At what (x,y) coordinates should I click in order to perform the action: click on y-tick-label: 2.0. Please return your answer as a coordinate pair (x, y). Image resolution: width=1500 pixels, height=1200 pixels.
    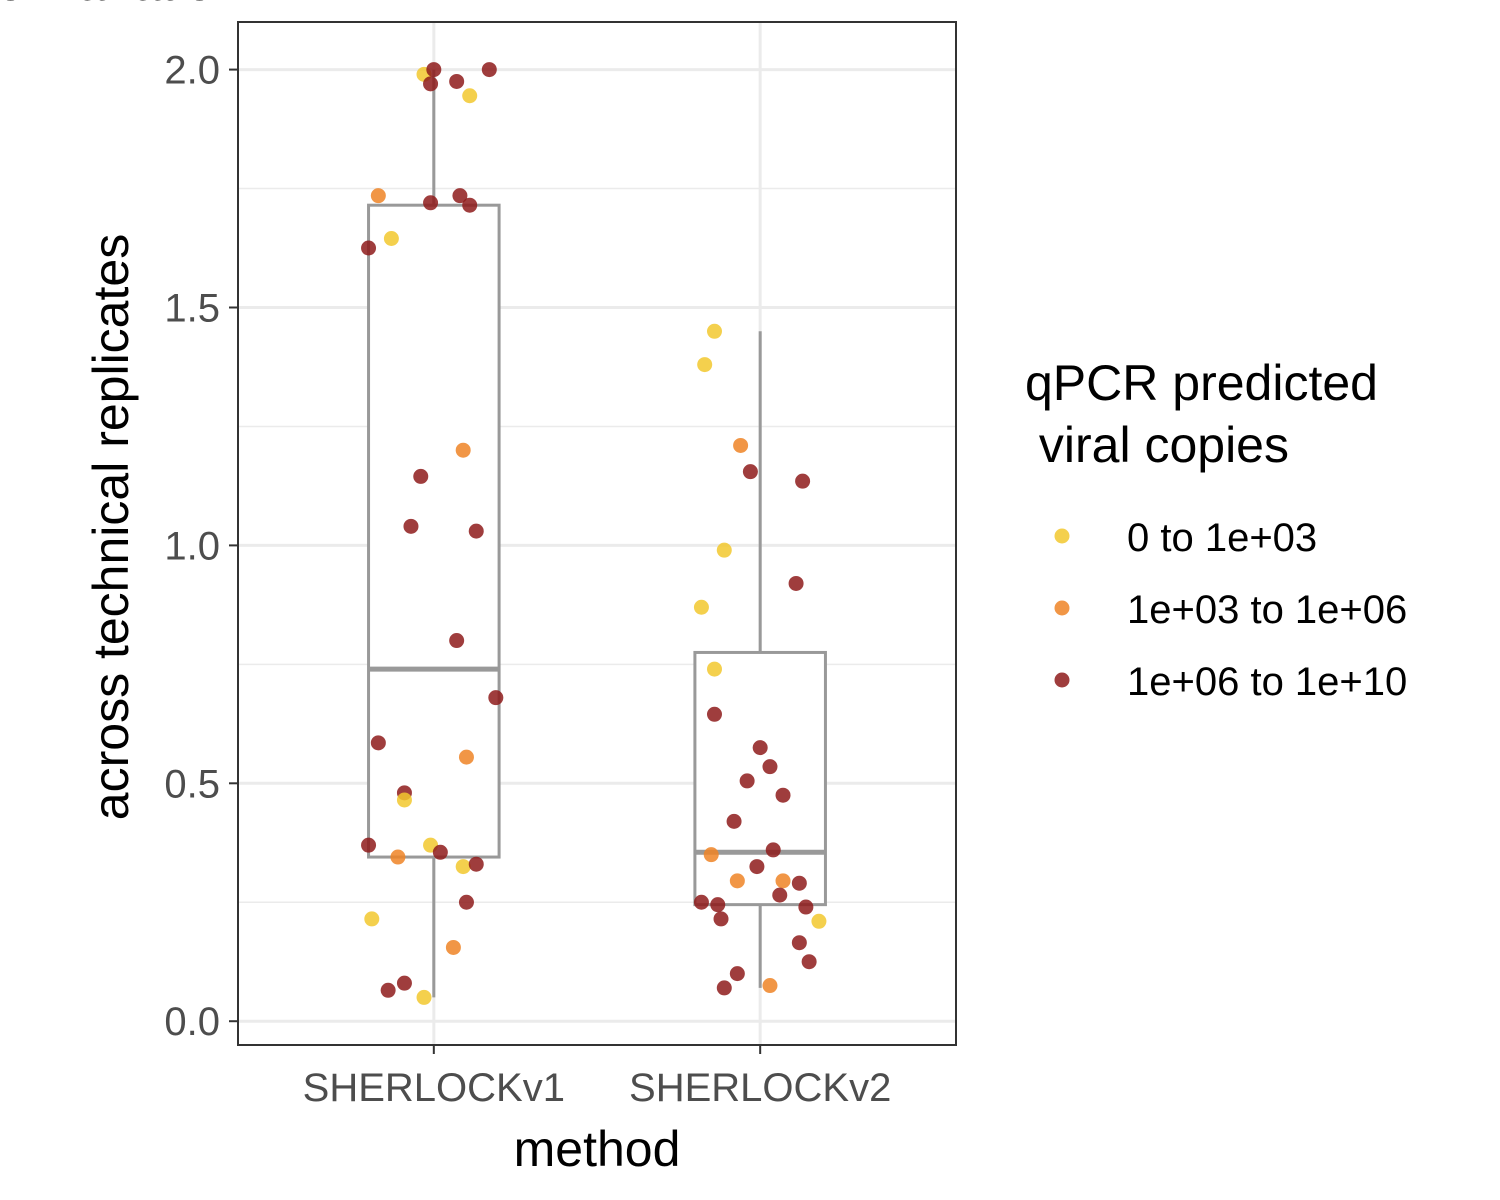
    Looking at the image, I should click on (192, 71).